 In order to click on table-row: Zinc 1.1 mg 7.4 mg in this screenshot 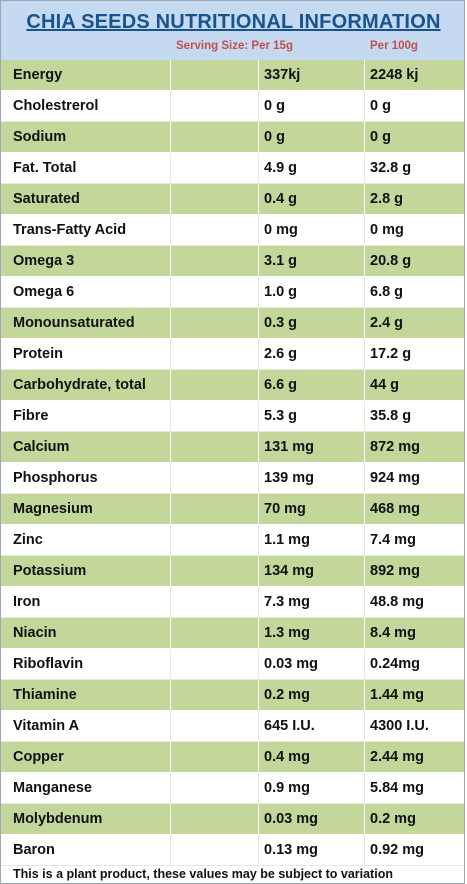, I will do `click(232, 540)`.